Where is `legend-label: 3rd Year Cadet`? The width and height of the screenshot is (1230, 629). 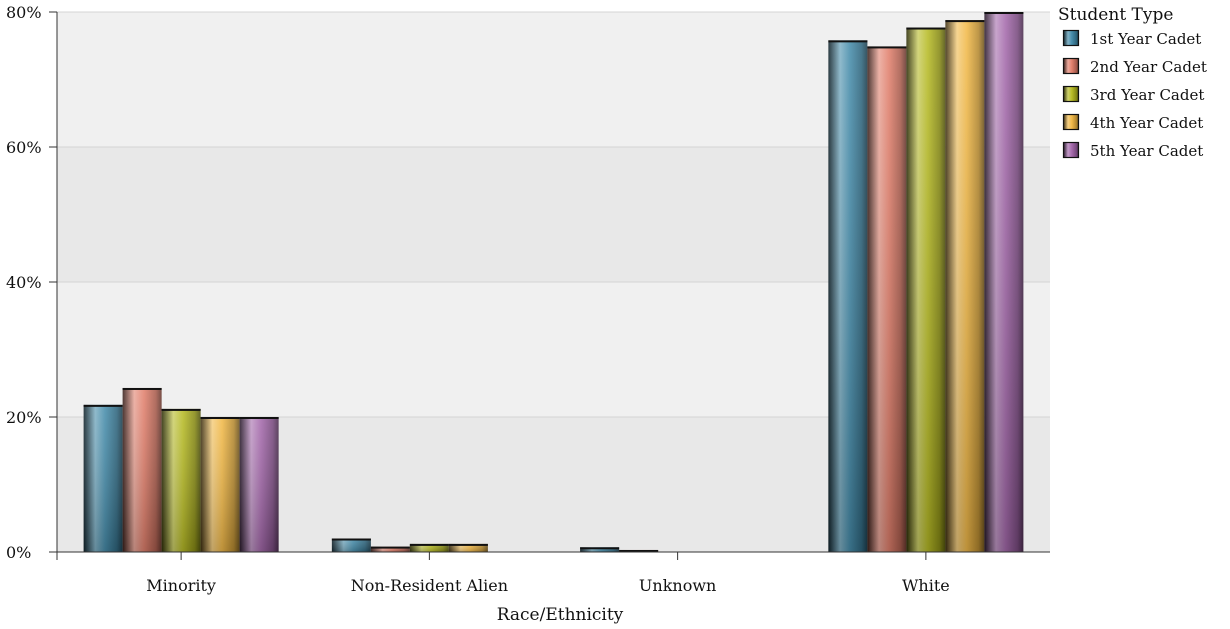 legend-label: 3rd Year Cadet is located at coordinates (1147, 95).